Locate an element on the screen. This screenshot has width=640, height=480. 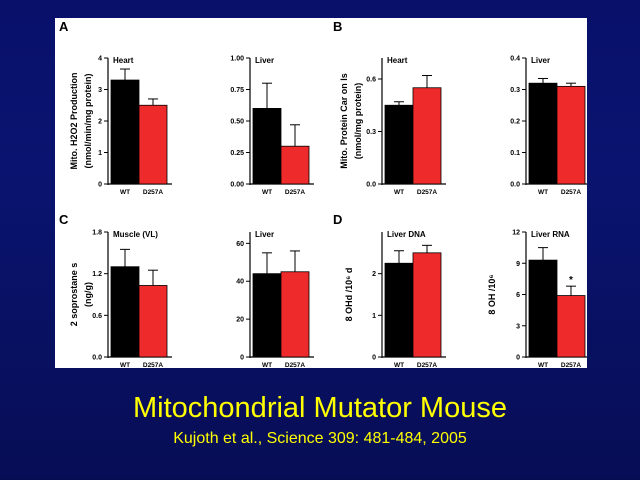
chart3-tick-label: 0.6 is located at coordinates (371, 80).